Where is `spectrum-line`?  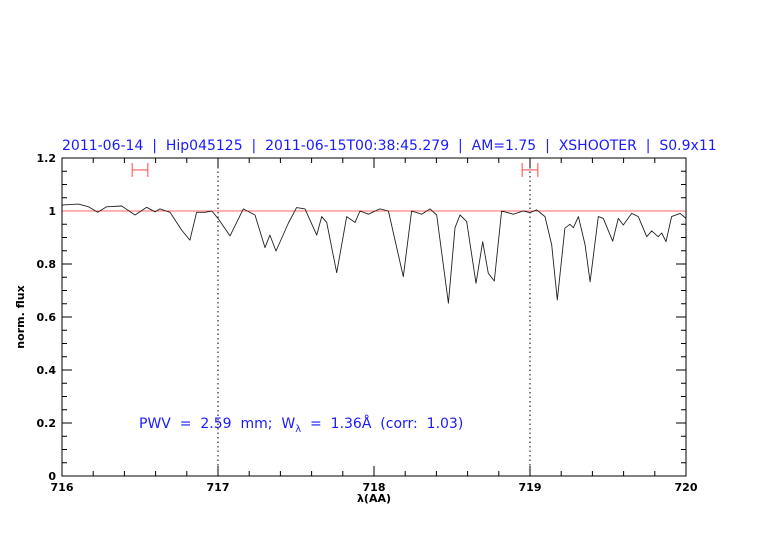
spectrum-line is located at coordinates (374, 253).